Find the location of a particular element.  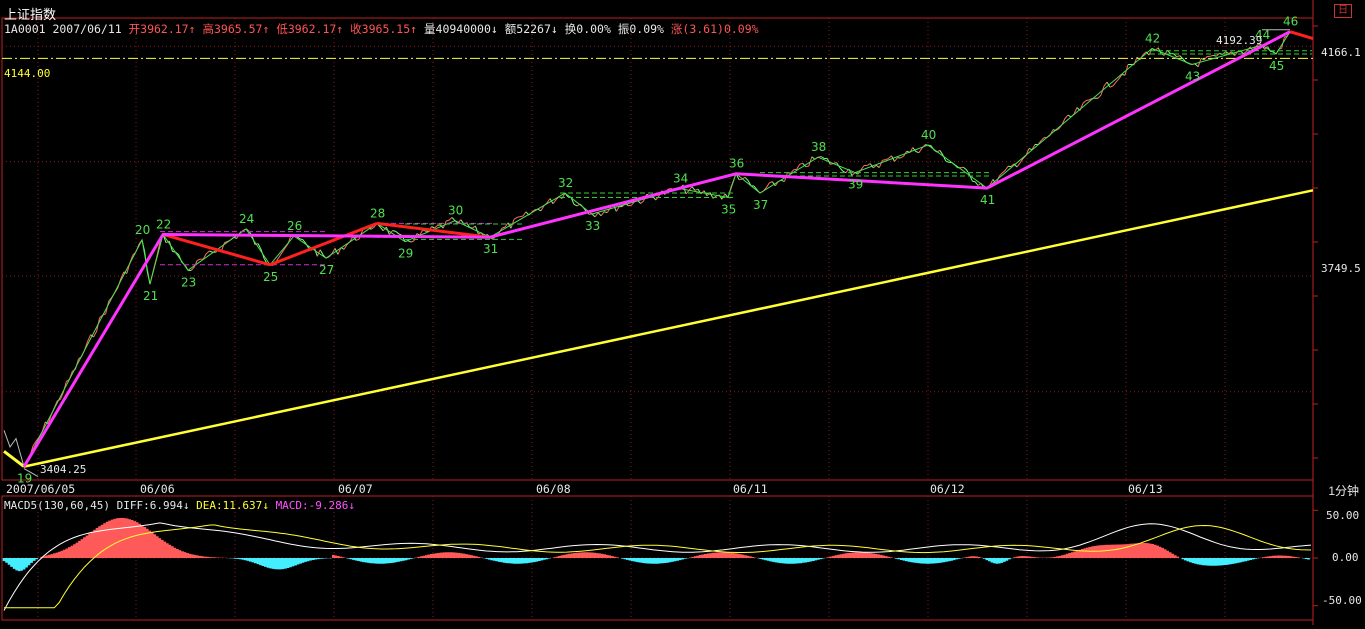

price-axis-label: 3749.5 is located at coordinates (1341, 268).